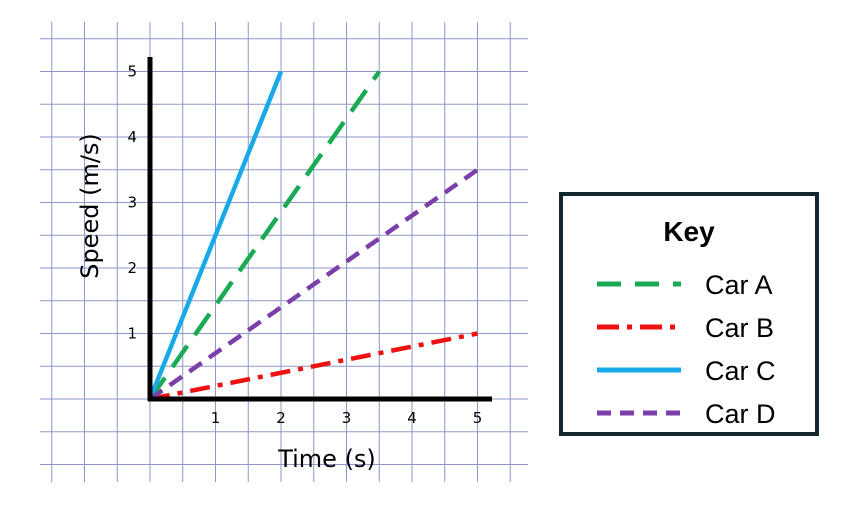 This screenshot has height=523, width=853. Describe the element at coordinates (132, 72) in the screenshot. I see `y-tick-label: 5` at that location.